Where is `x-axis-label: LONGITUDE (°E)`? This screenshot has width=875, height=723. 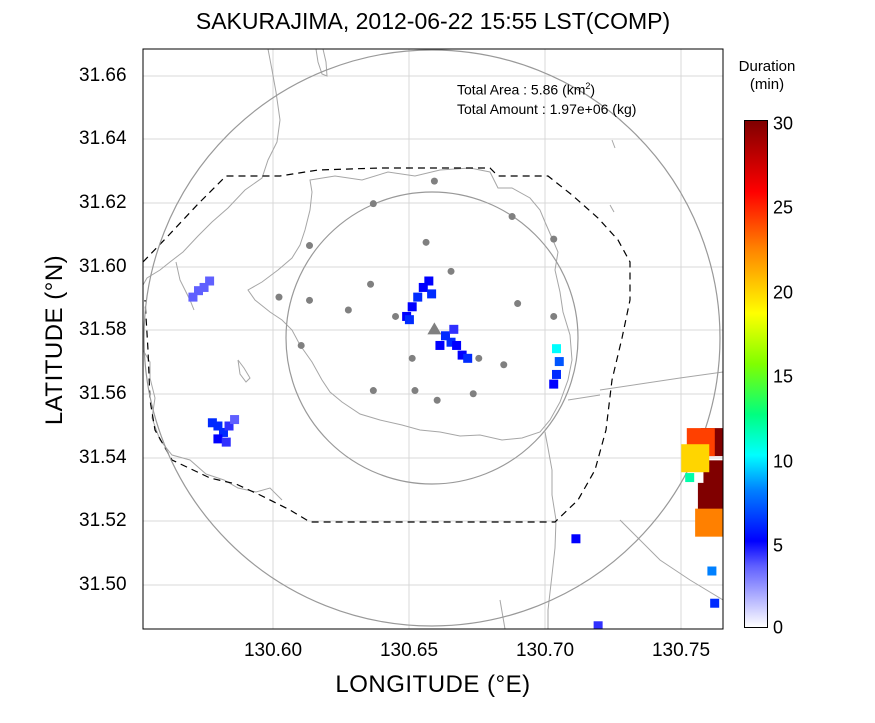 x-axis-label: LONGITUDE (°E) is located at coordinates (433, 684).